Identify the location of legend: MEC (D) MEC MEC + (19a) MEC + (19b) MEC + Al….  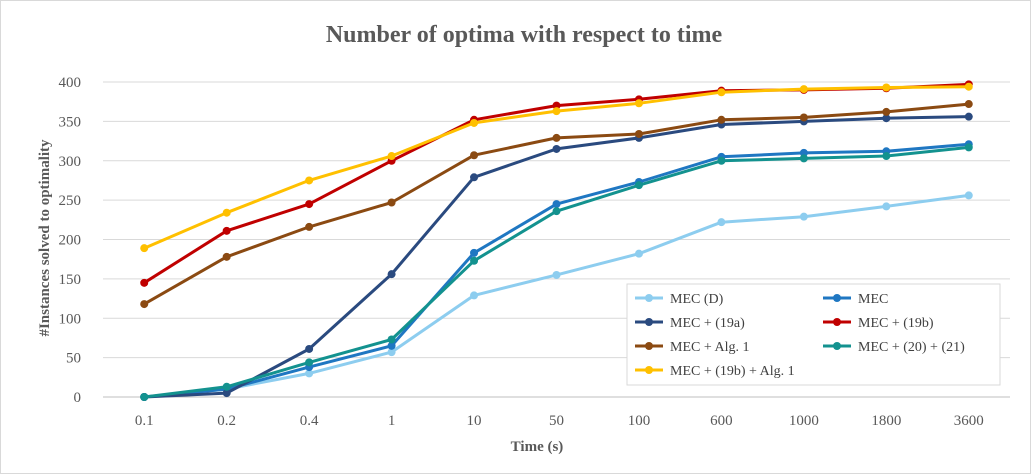
(813, 334).